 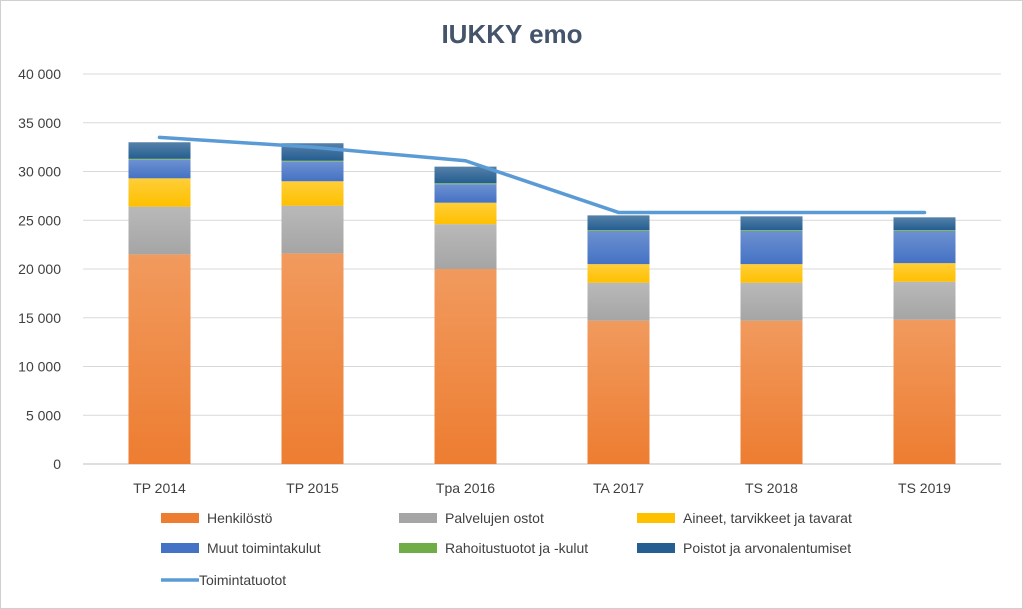 What do you see at coordinates (264, 548) in the screenshot?
I see `legend-label: Muut toimintakulut` at bounding box center [264, 548].